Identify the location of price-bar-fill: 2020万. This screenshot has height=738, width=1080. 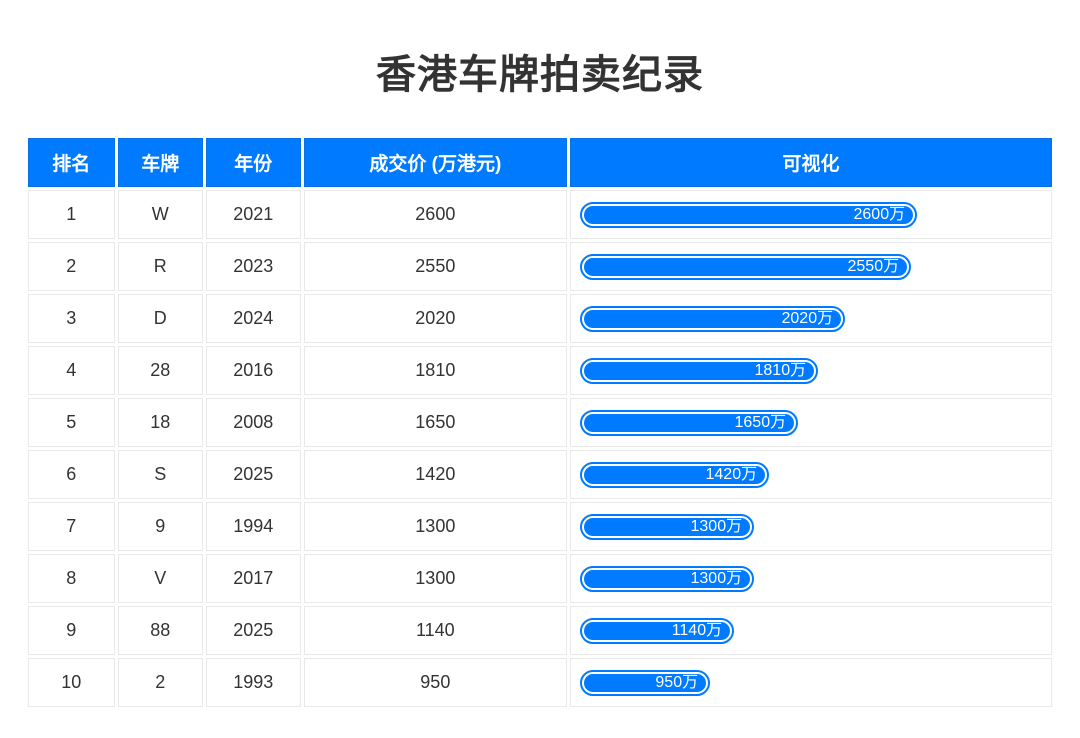
(713, 318).